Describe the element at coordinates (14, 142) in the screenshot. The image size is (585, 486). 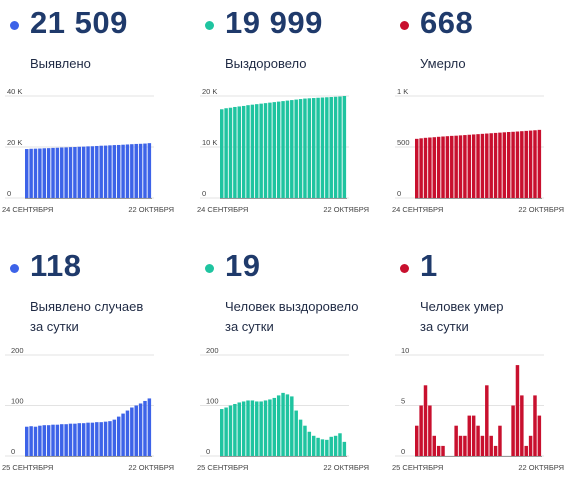
I see `y-tick-label: 20 K` at that location.